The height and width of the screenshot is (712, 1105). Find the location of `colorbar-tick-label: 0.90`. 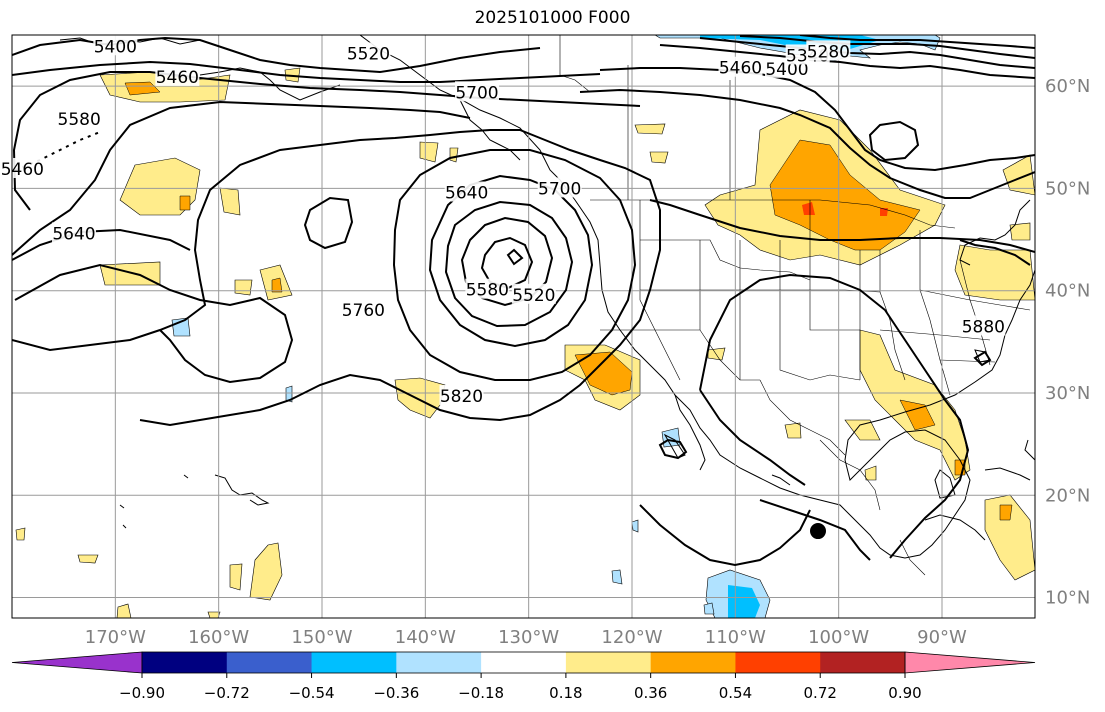

colorbar-tick-label: 0.90 is located at coordinates (904, 693).